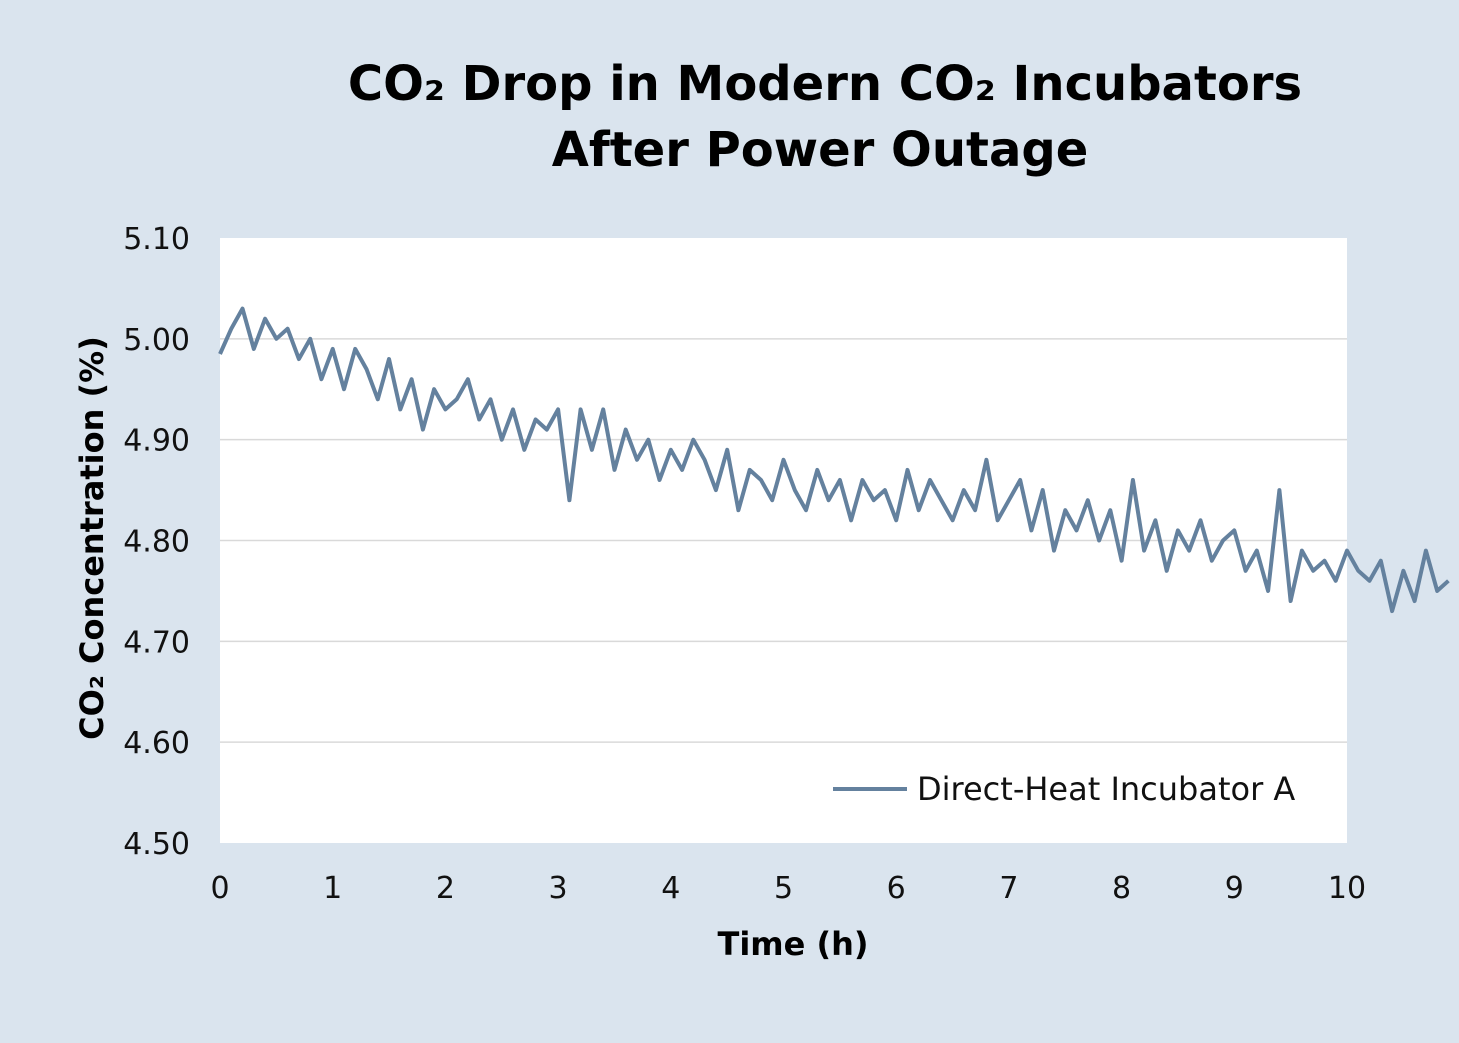 The width and height of the screenshot is (1459, 1043). I want to click on x-tick-label: 1, so click(332, 888).